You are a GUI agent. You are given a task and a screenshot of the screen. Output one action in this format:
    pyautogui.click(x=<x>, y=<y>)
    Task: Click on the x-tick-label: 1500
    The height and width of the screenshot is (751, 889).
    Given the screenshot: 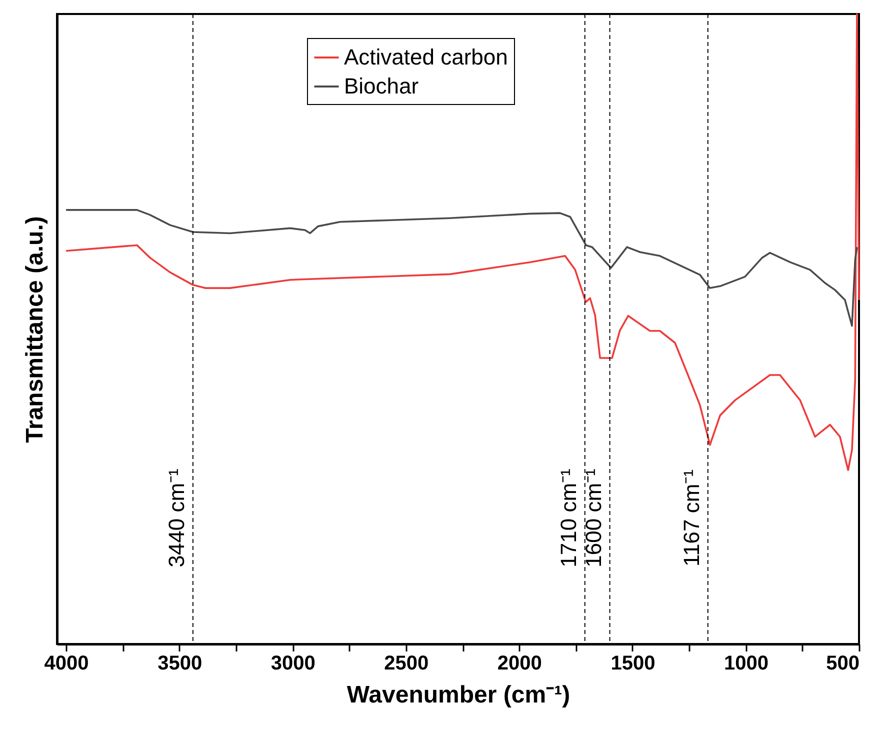 What is the action you would take?
    pyautogui.click(x=633, y=663)
    